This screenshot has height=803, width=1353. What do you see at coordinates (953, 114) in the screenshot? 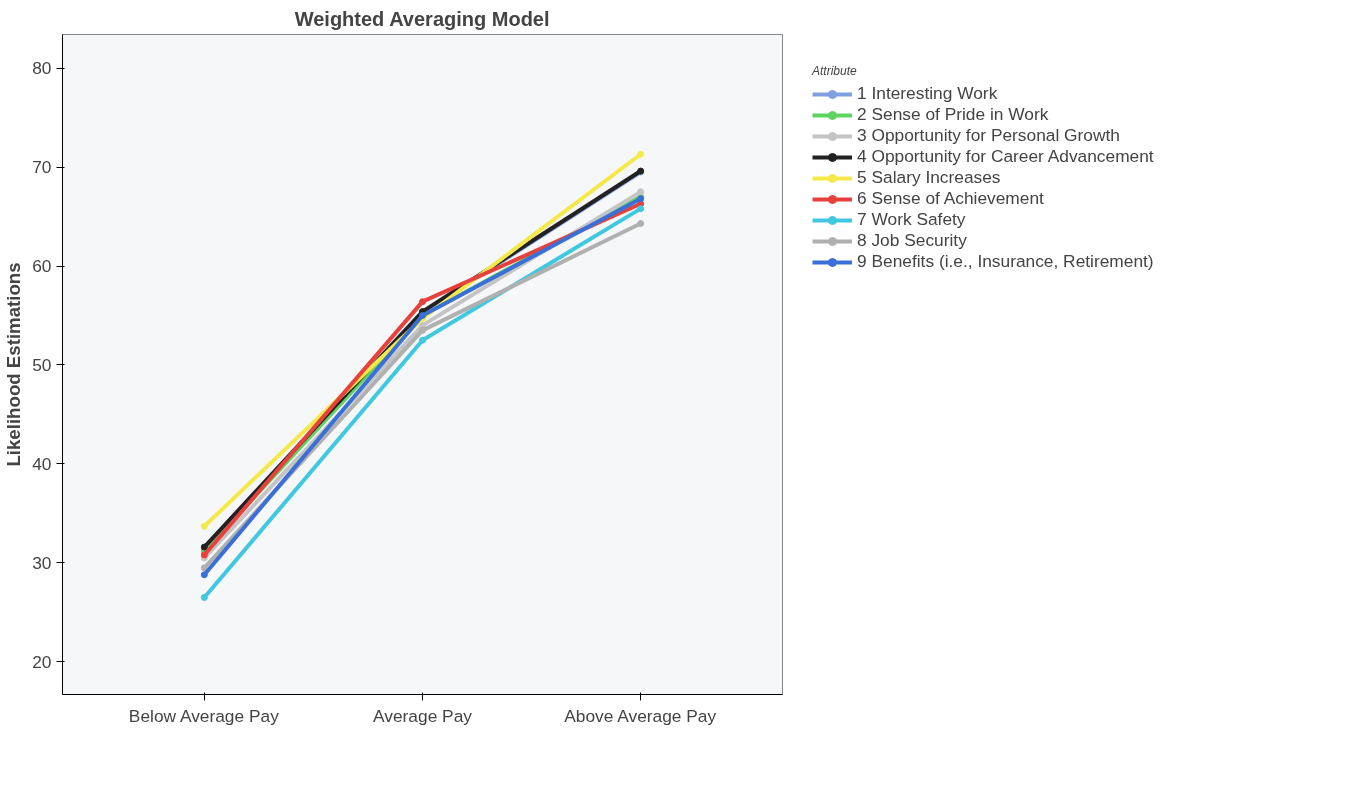
I see `legend-label: 2 Sense of Pride in Work` at bounding box center [953, 114].